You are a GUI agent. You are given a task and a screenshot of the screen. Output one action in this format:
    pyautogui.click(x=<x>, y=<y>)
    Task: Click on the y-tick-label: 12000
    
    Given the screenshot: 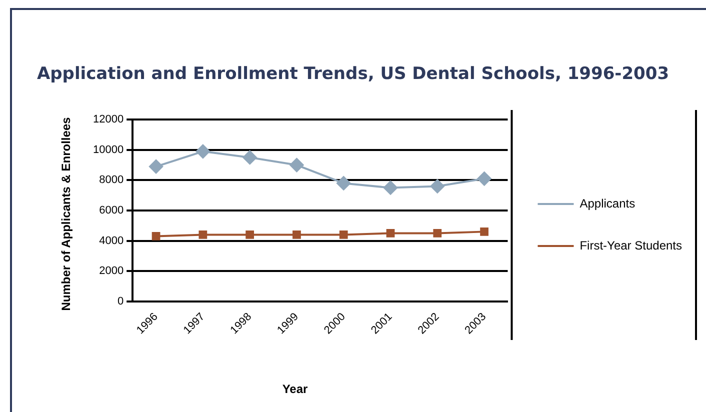 What is the action you would take?
    pyautogui.click(x=108, y=120)
    